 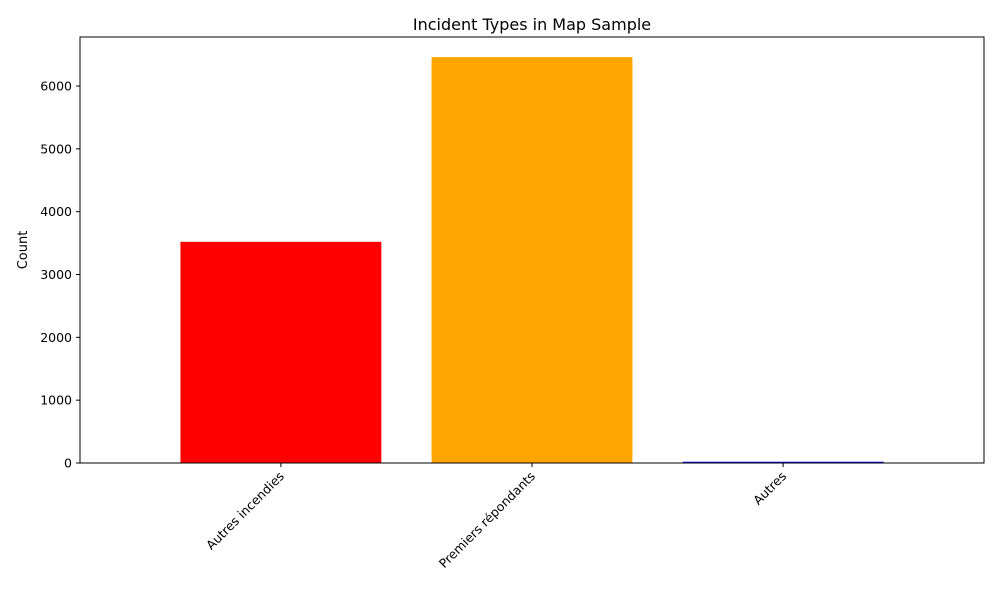 What do you see at coordinates (56, 211) in the screenshot?
I see `y-tick-label: 4000` at bounding box center [56, 211].